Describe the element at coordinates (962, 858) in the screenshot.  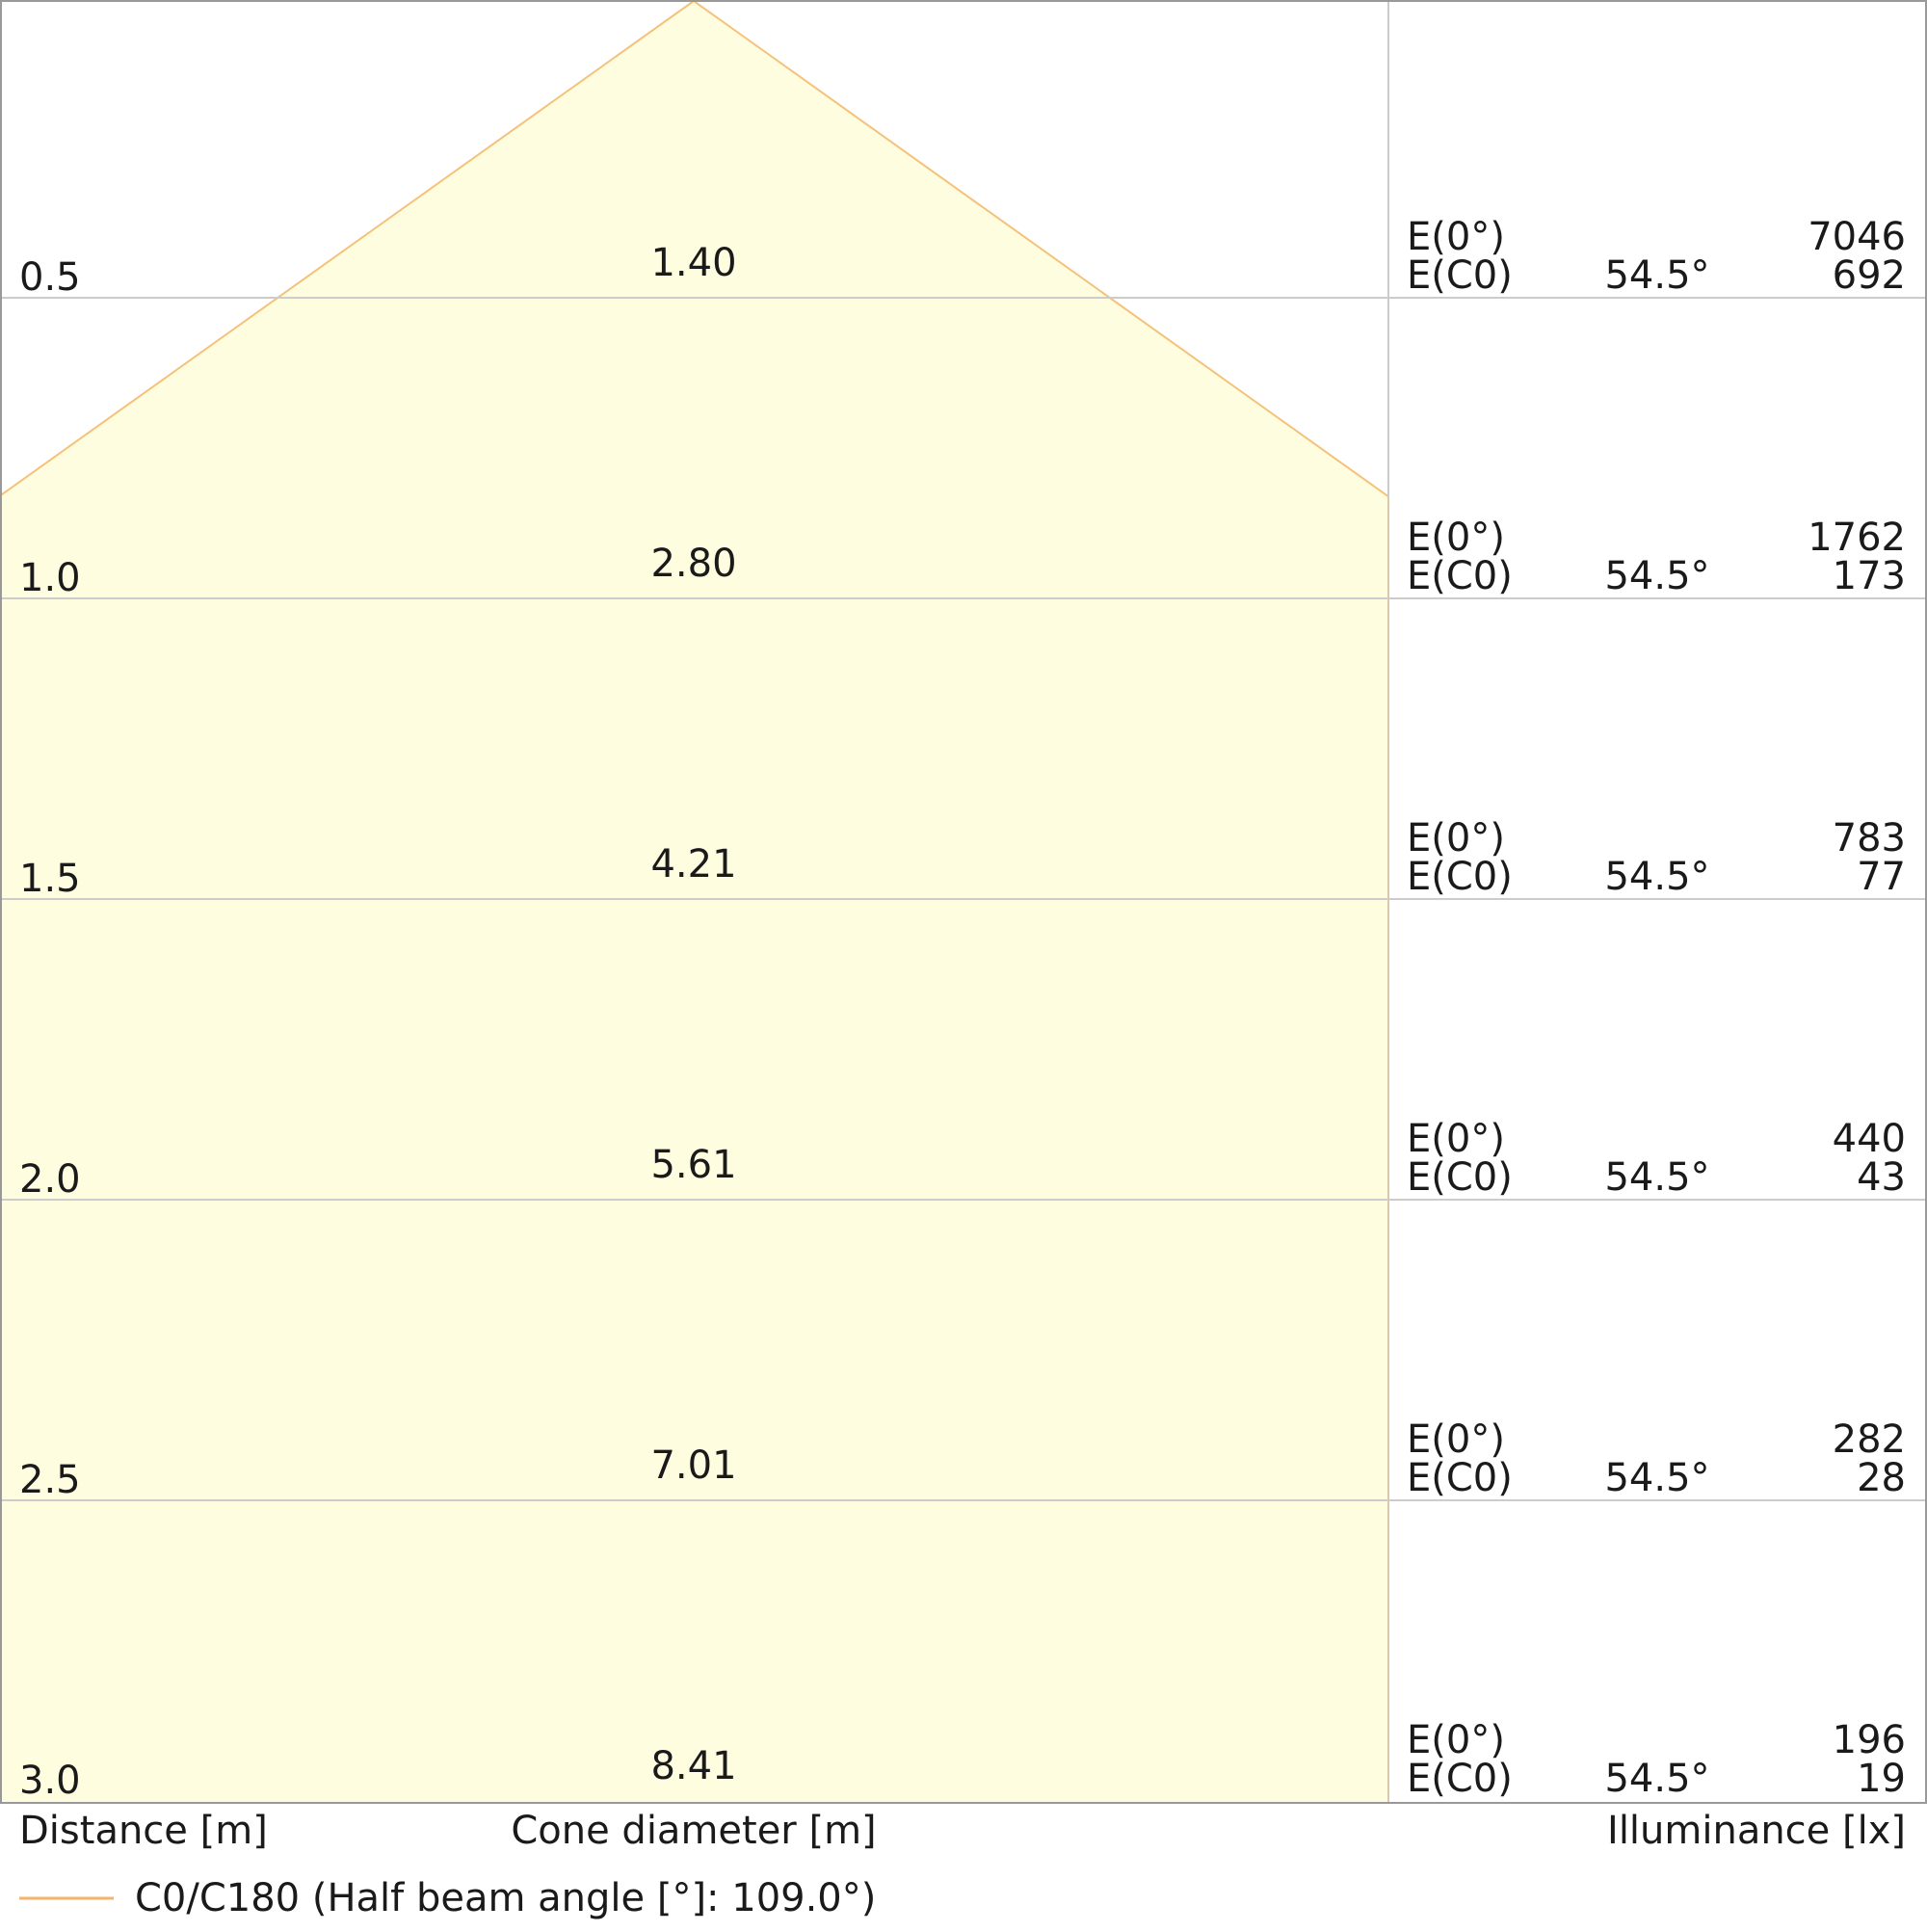
I see `distance-row: 1.5 4.21 E(0°) 783 E(C0) 54.5° 77` at that location.